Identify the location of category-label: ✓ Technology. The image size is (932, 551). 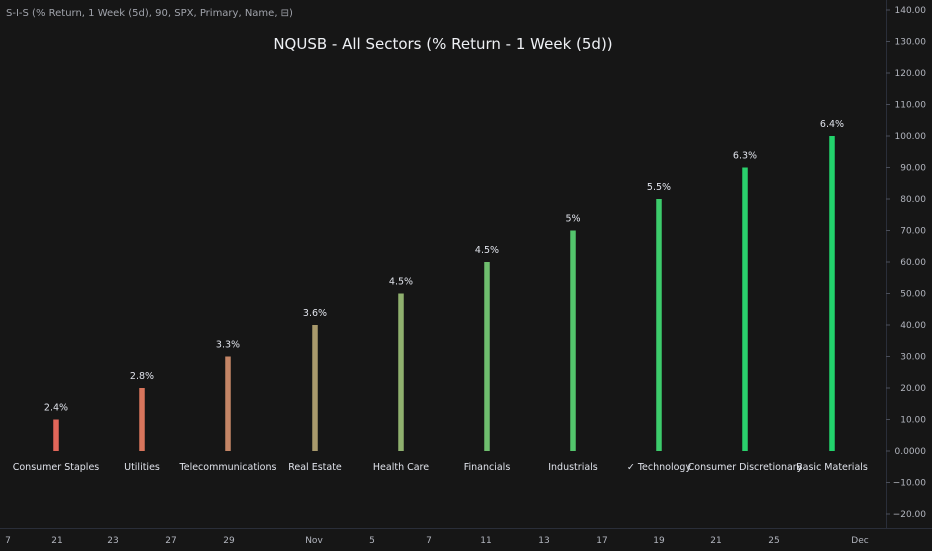
(659, 467).